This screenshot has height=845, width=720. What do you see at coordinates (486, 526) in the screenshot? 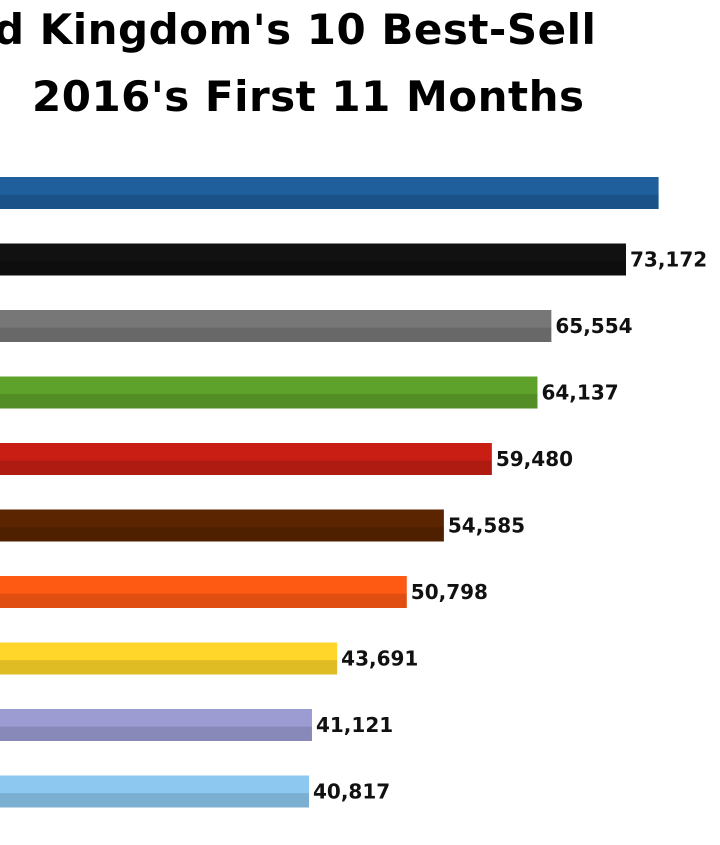
I see `data-label-6: 54,585` at bounding box center [486, 526].